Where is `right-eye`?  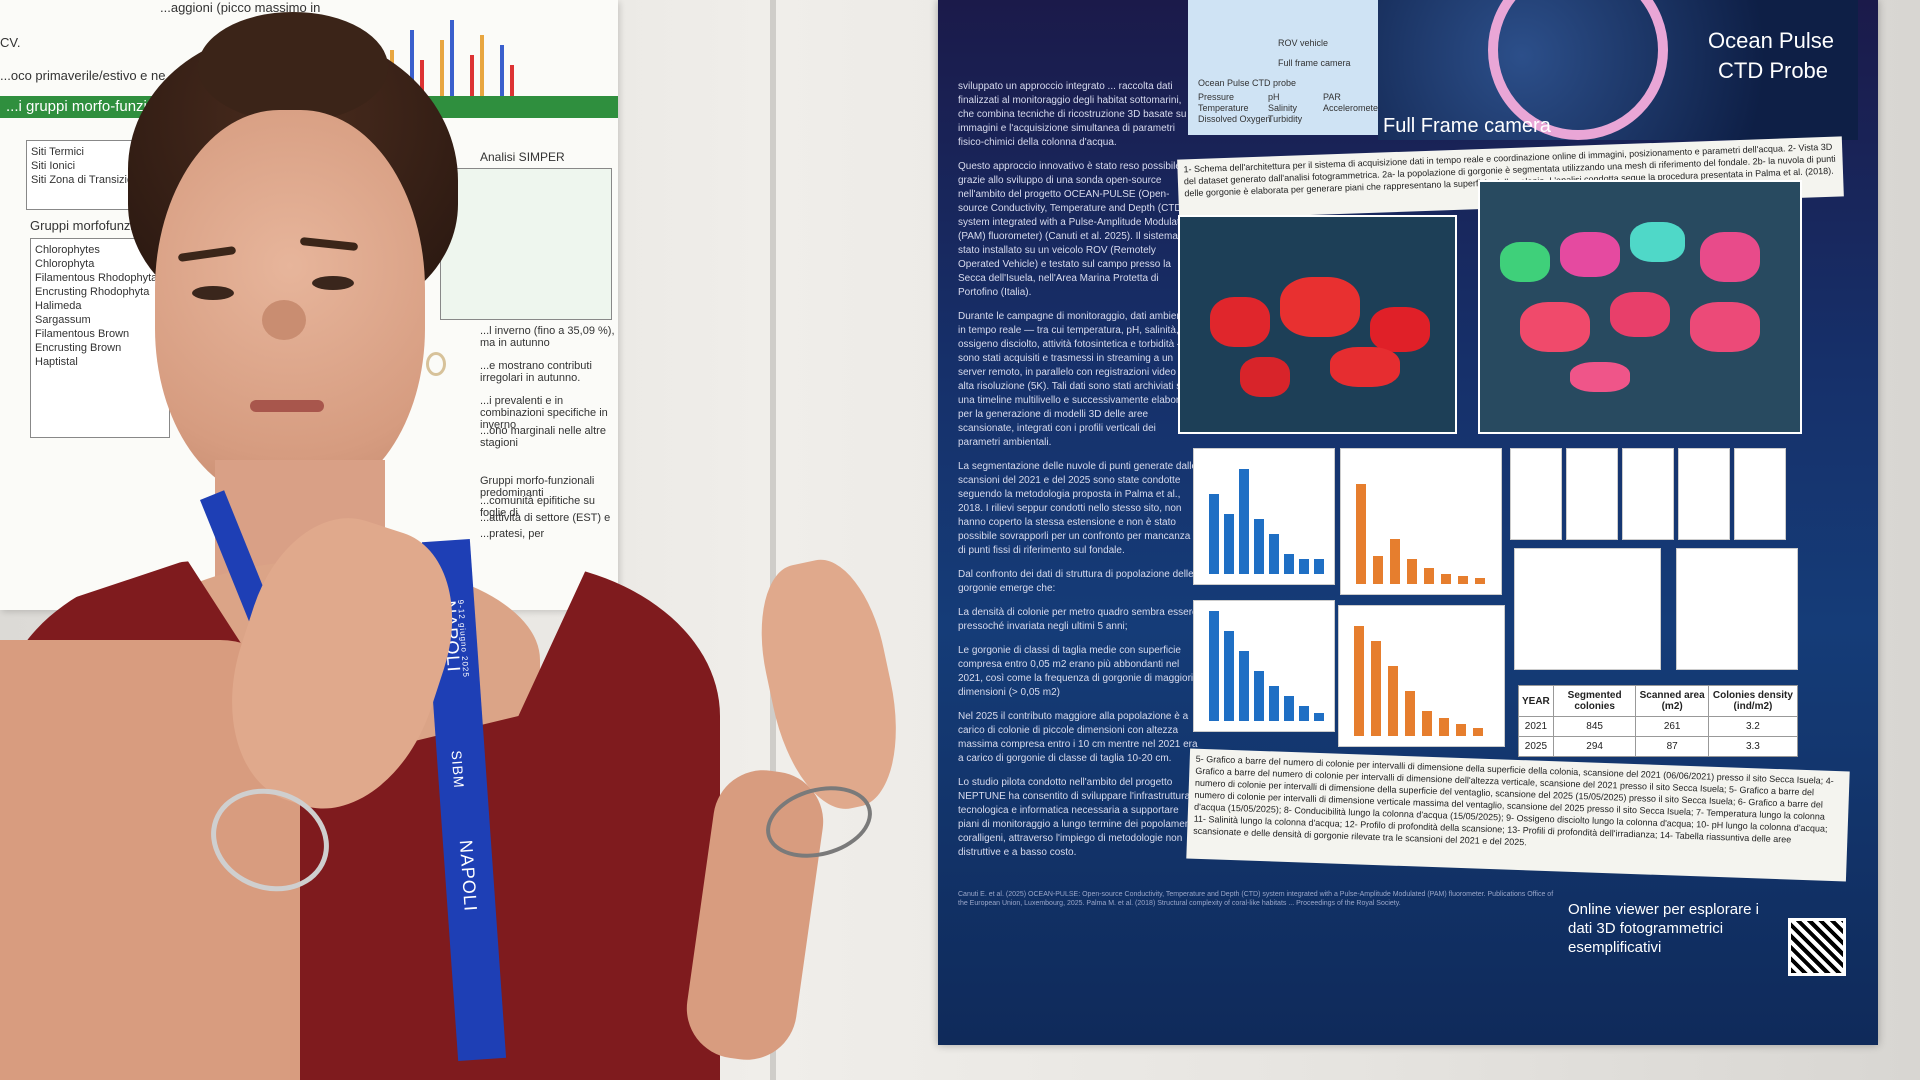
right-eye is located at coordinates (333, 283).